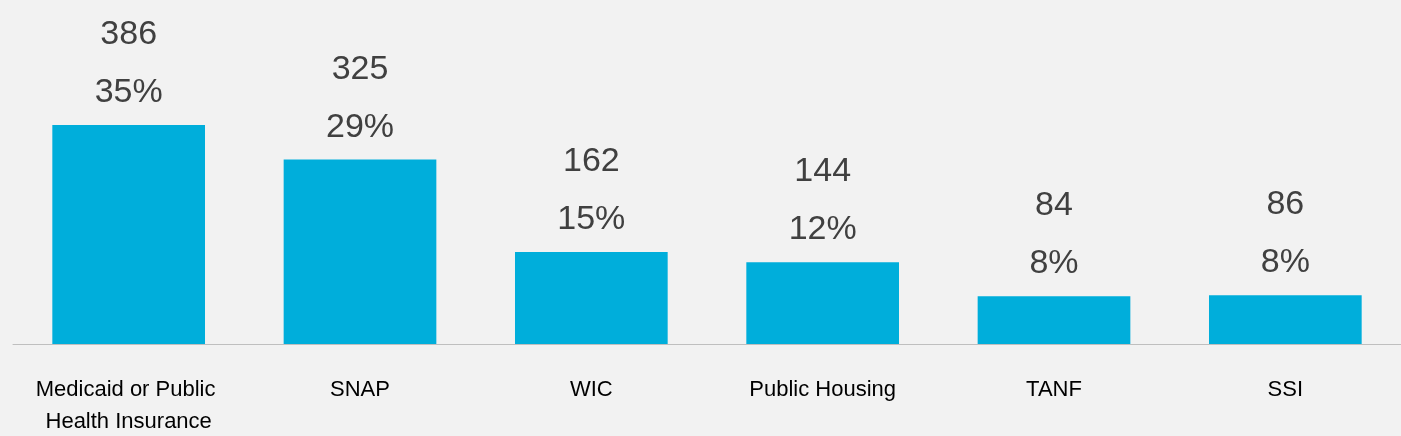  Describe the element at coordinates (1054, 388) in the screenshot. I see `x-tick-label: TANF` at that location.